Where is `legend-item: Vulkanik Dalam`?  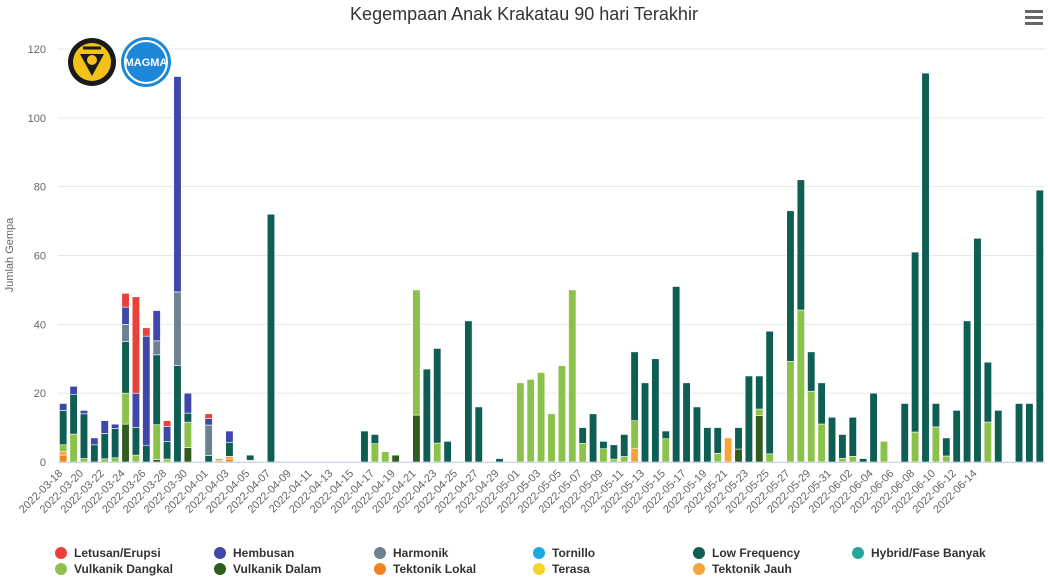 legend-item: Vulkanik Dalam is located at coordinates (267, 569).